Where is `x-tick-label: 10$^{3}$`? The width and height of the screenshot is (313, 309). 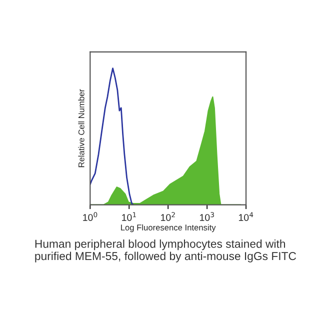
x-tick-label: 10$^{3}$ is located at coordinates (207, 216).